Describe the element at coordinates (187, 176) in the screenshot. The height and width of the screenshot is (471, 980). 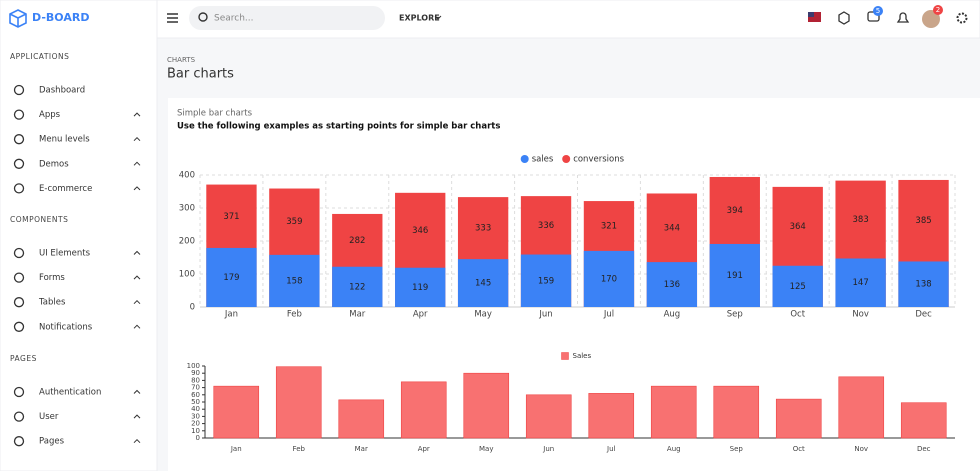
I see `y-tick-label: 400` at that location.